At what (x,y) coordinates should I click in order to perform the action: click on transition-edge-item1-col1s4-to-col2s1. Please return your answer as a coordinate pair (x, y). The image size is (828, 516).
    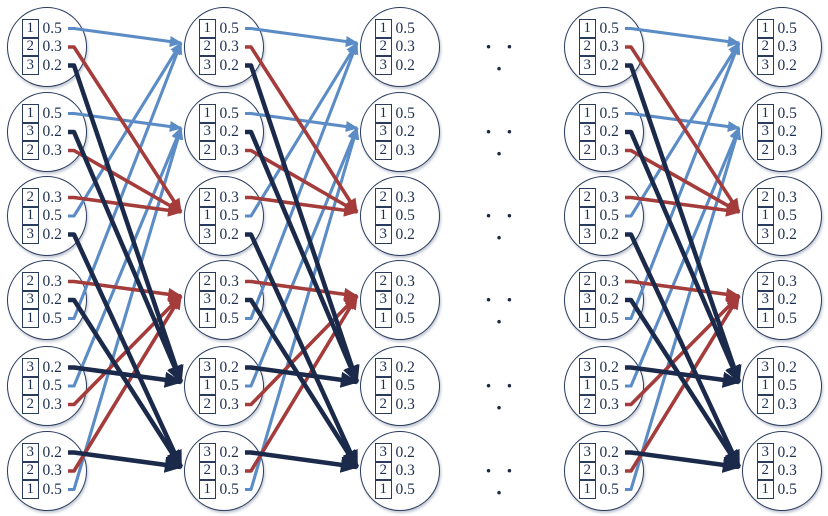
    Looking at the image, I should click on (125, 181).